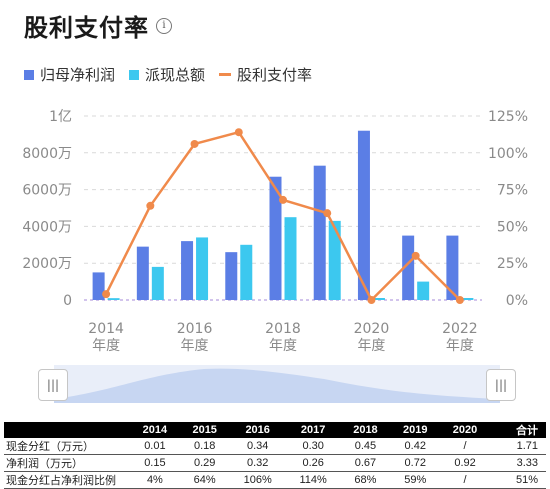 The height and width of the screenshot is (489, 550). What do you see at coordinates (78, 75) in the screenshot?
I see `legend-label: 归母净利润` at bounding box center [78, 75].